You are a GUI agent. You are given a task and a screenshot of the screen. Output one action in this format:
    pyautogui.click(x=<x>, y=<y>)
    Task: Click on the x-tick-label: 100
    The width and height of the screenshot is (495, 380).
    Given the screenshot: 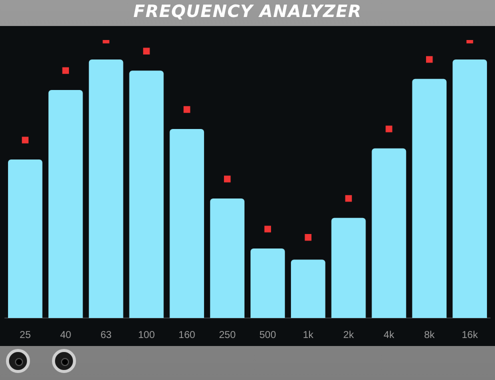 What is the action you would take?
    pyautogui.click(x=147, y=335)
    